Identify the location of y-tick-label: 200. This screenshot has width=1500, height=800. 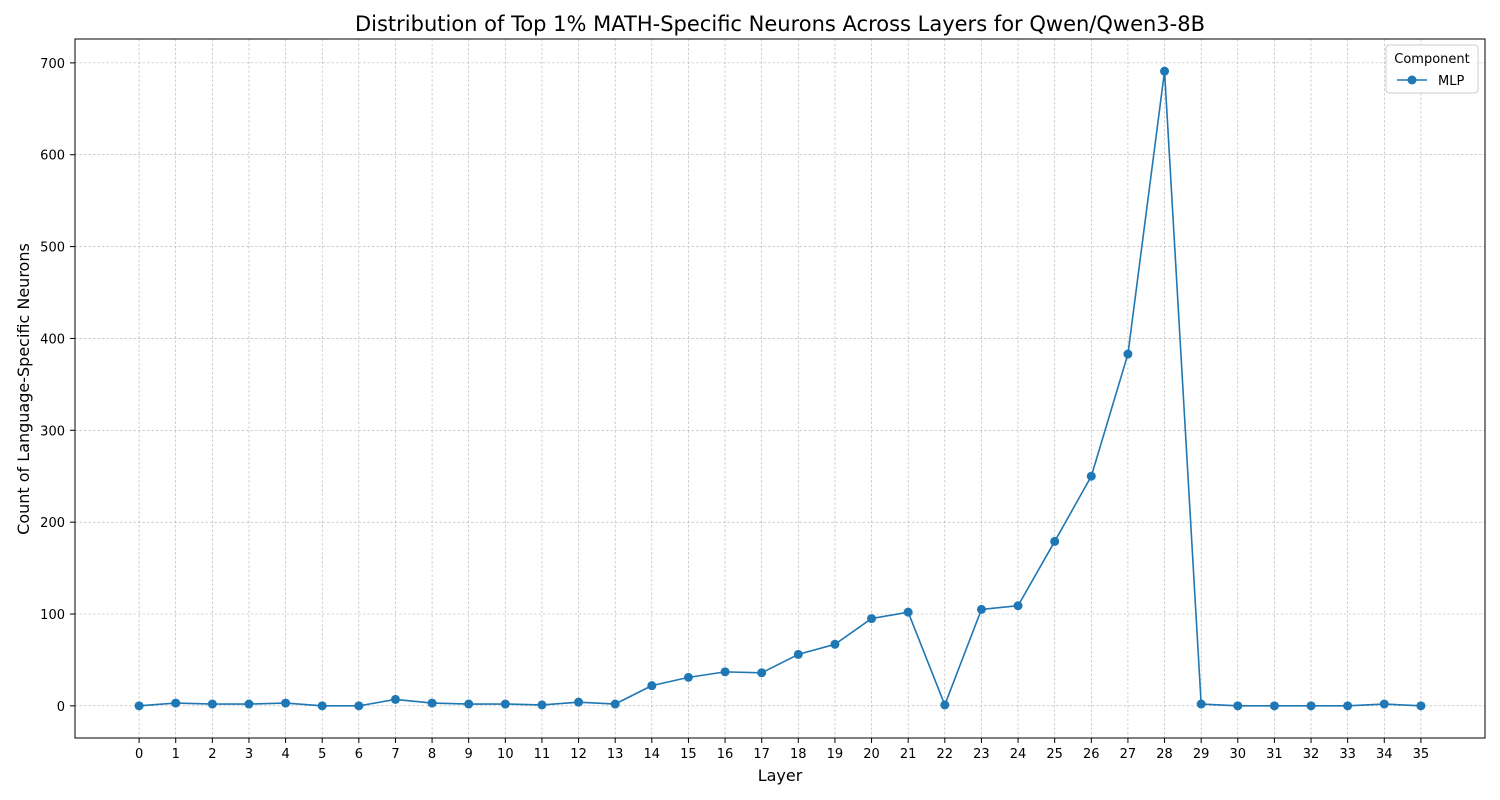
(52, 523).